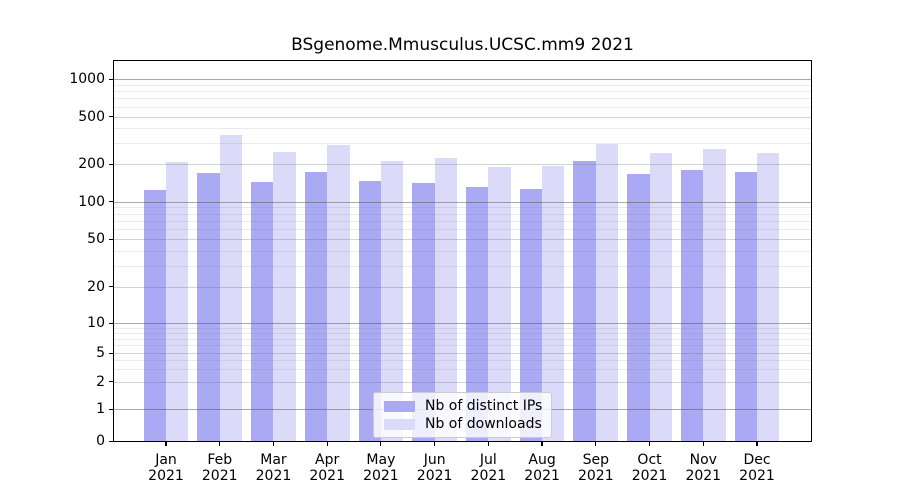  I want to click on legend-item-distinct-ips: Nb of distinct IPs, so click(463, 406).